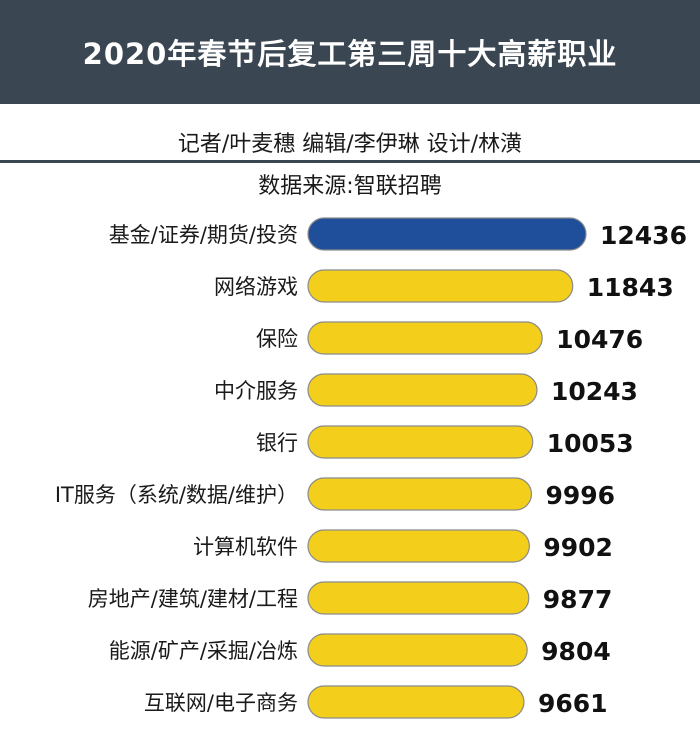 This screenshot has height=740, width=700. I want to click on category-label: 能源/矿产/采掘/冶炼, so click(203, 651).